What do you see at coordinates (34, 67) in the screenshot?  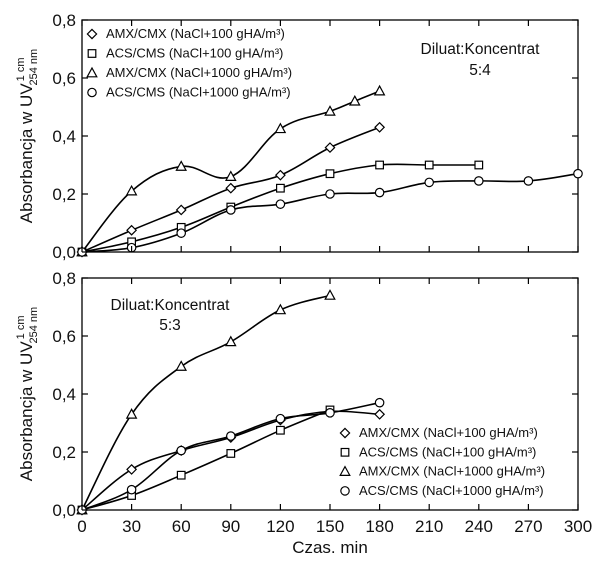 I see `top-y-label-sub: 254 nm` at bounding box center [34, 67].